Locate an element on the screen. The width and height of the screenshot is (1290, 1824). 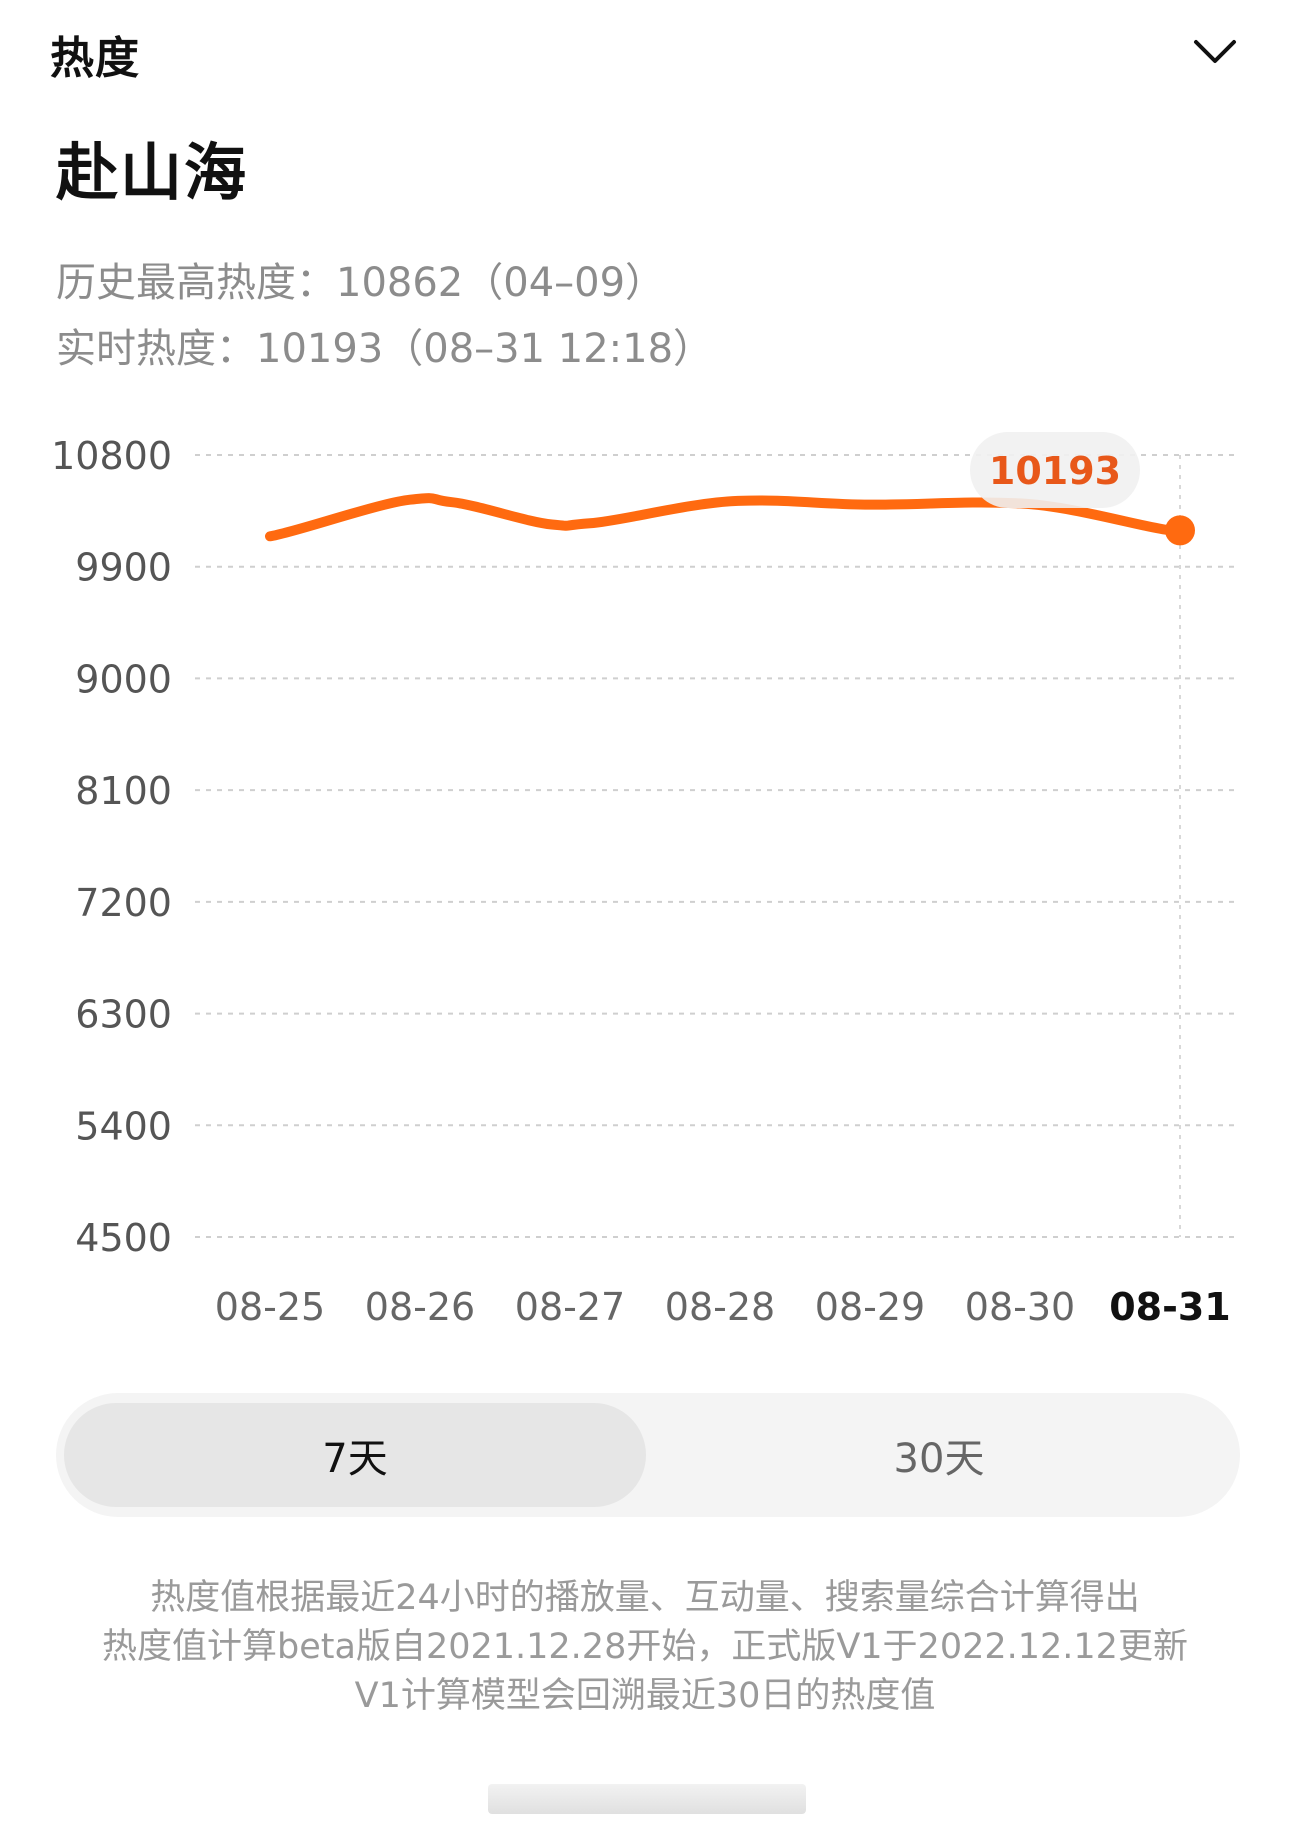
y-tick-label: 6300 is located at coordinates (123, 1015).